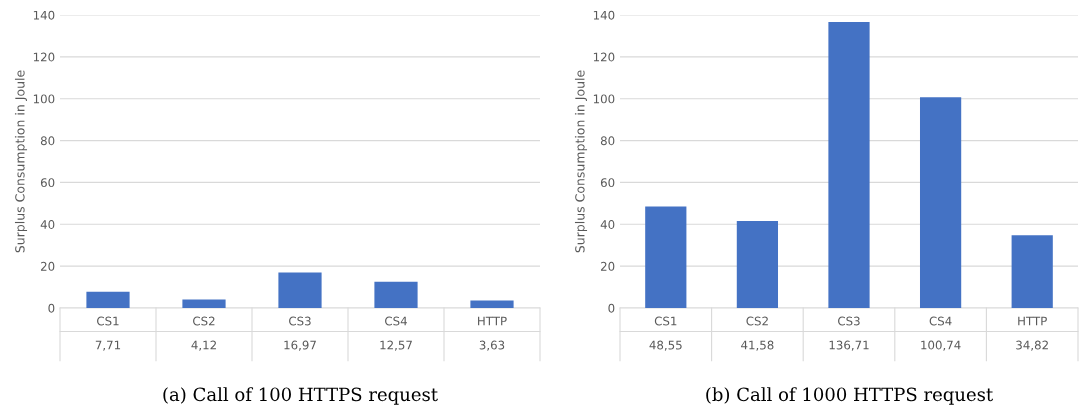 This screenshot has height=409, width=1090. Describe the element at coordinates (300, 396) in the screenshot. I see `text: (a) Call of 100 HTTPS request` at that location.